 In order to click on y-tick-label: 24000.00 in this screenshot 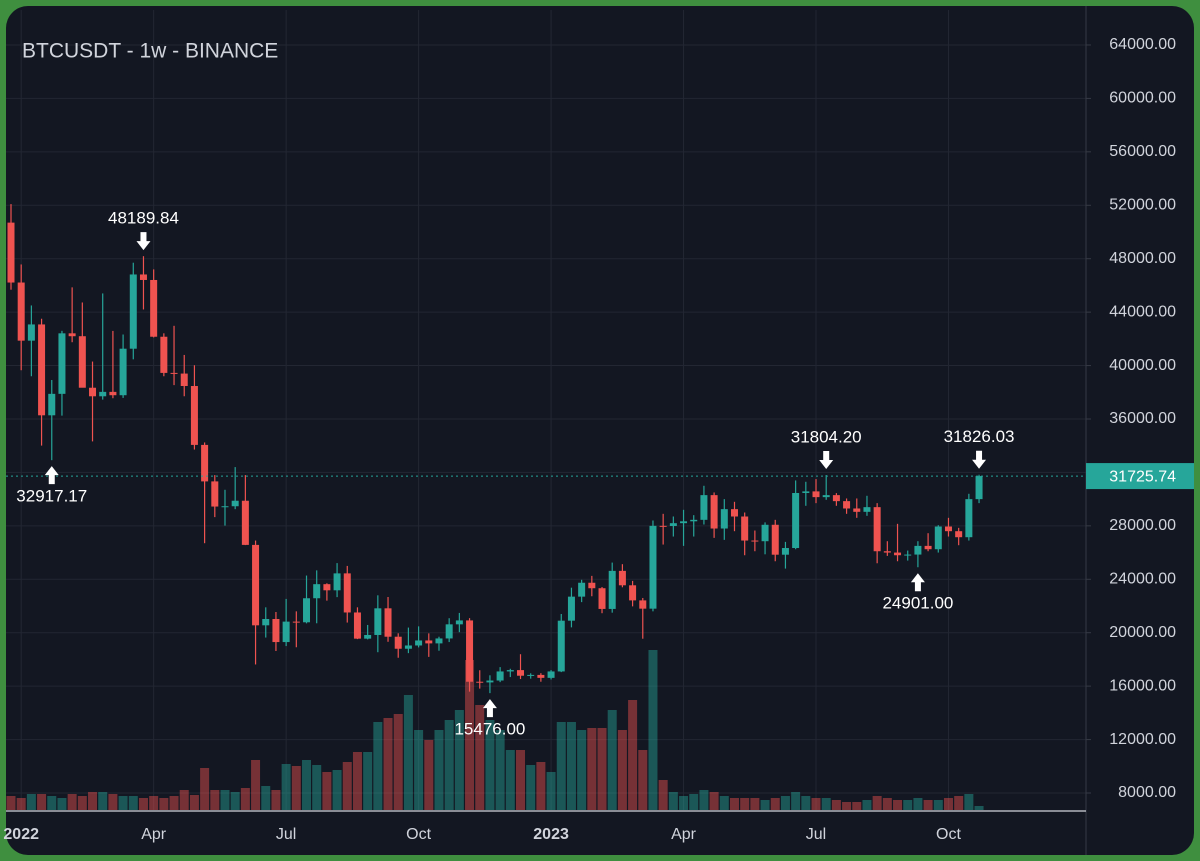, I will do `click(1142, 578)`.